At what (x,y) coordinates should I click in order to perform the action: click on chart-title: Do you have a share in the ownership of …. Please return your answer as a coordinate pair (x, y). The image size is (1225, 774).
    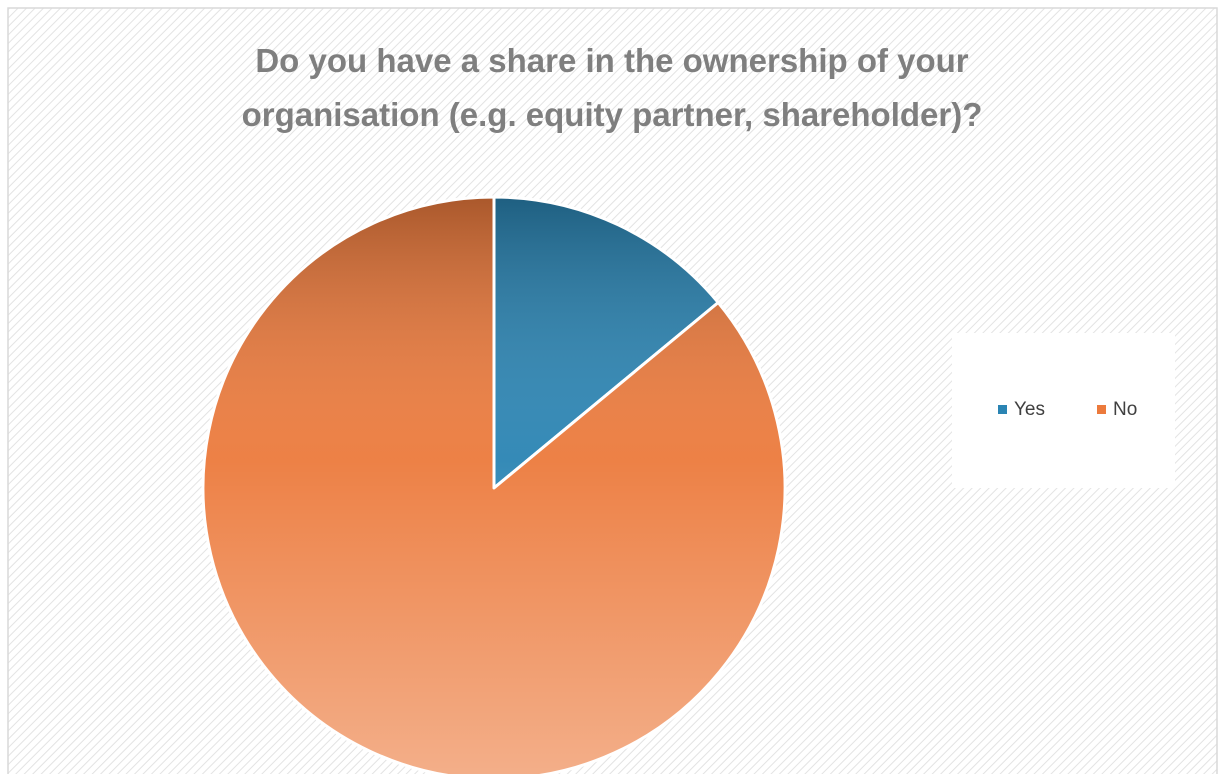
    Looking at the image, I should click on (612, 87).